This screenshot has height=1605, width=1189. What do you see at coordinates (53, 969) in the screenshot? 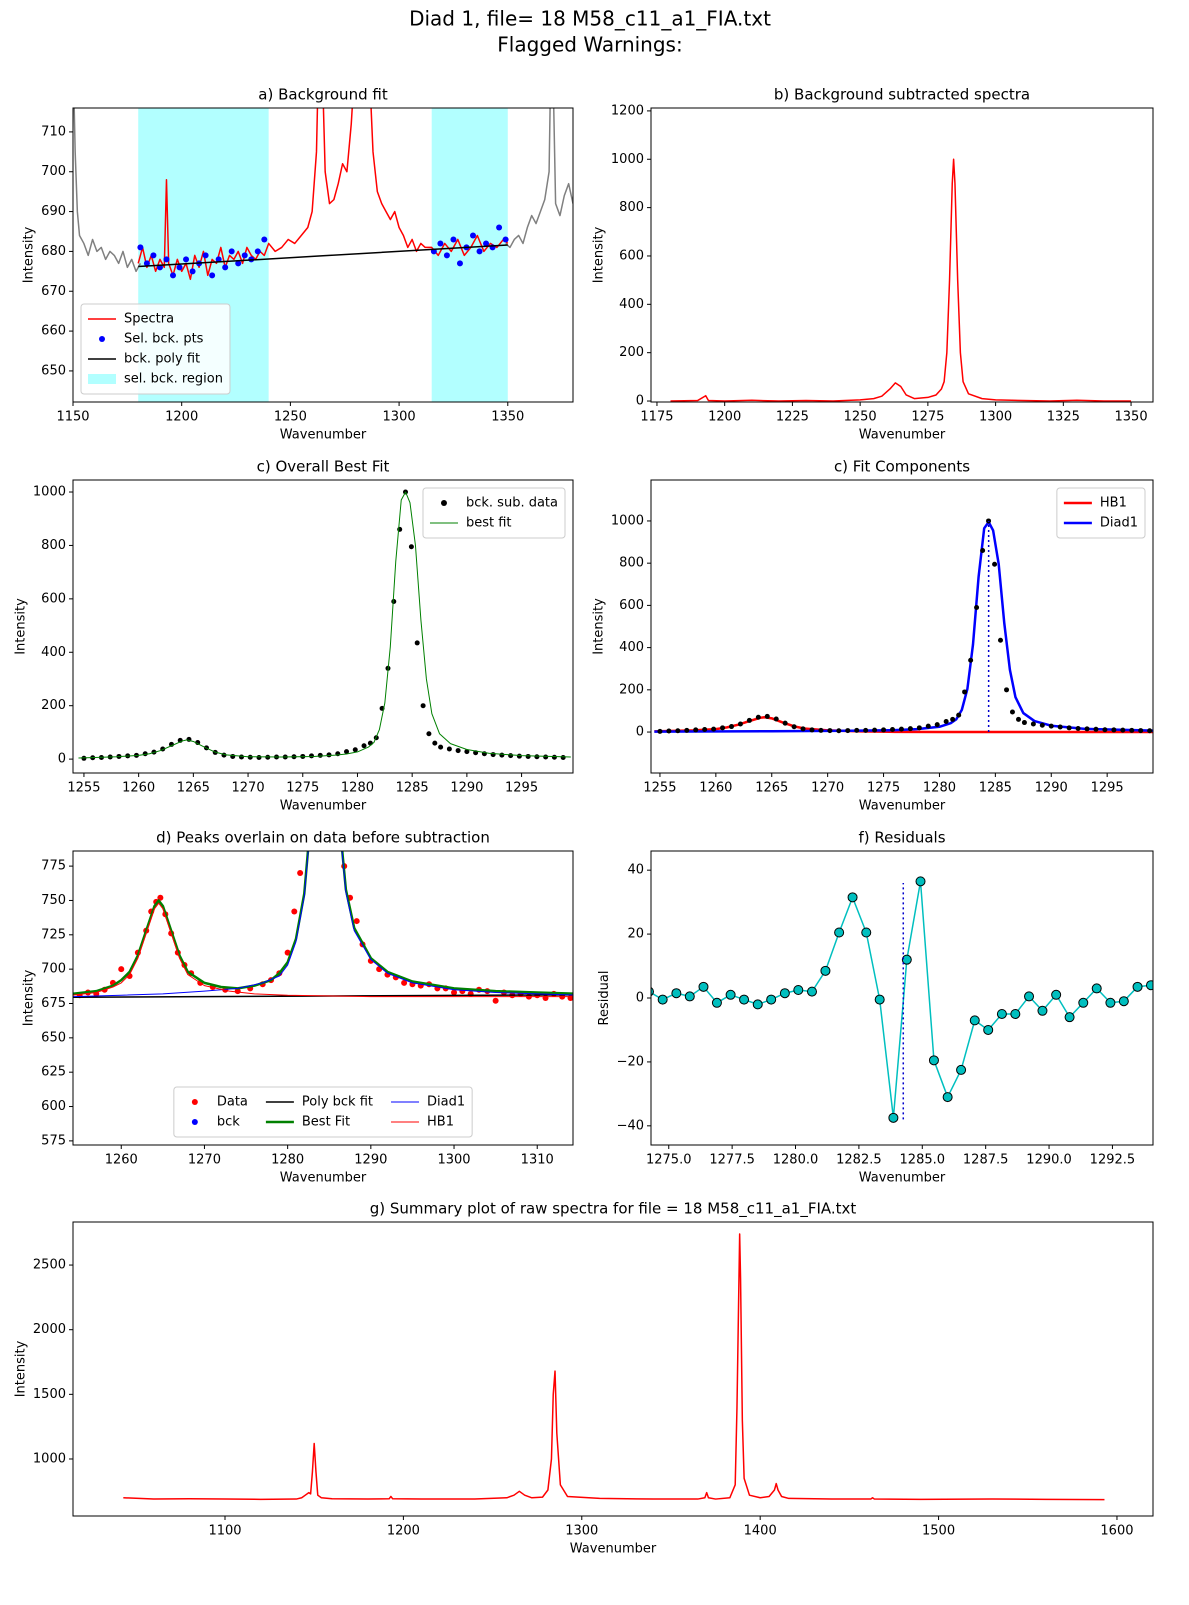
I see `y-tick-label: 700` at bounding box center [53, 969].